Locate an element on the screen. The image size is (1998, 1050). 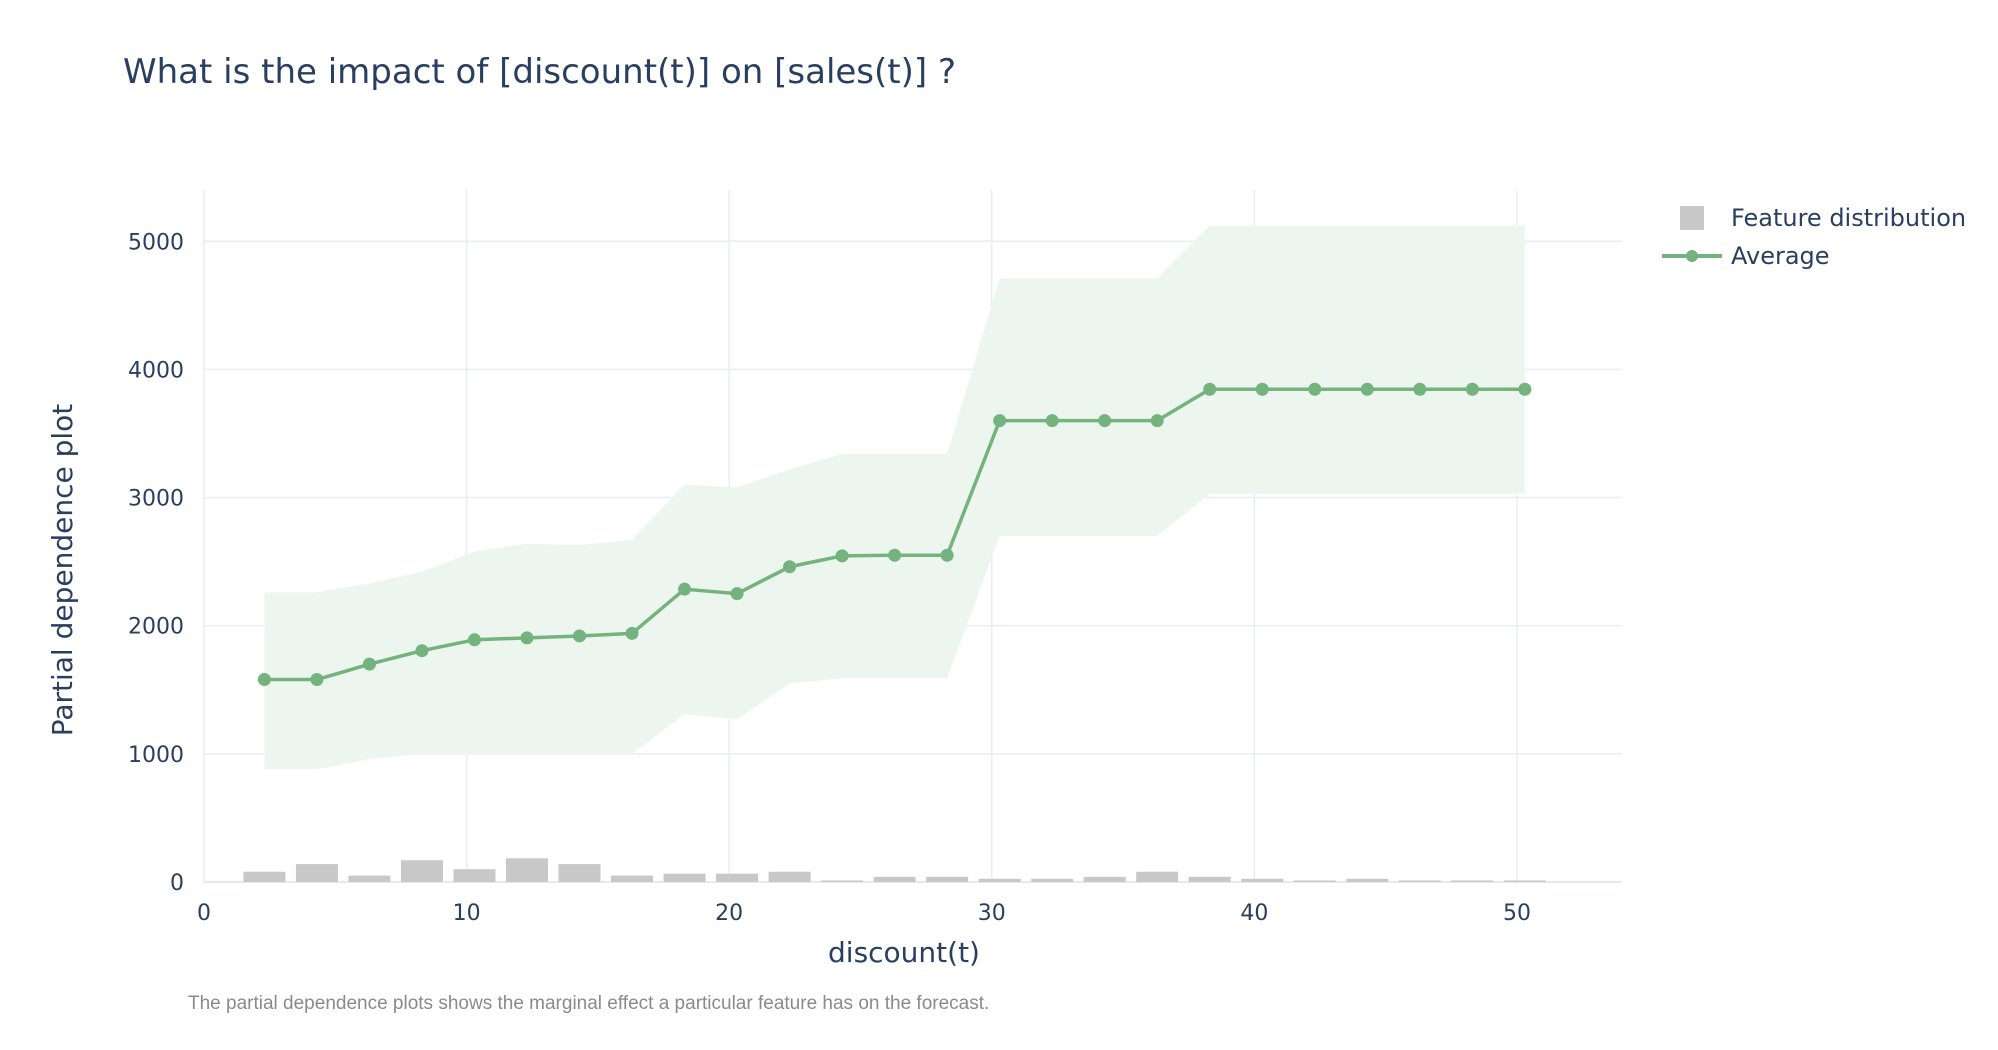
legend-swatch-marker is located at coordinates (1692, 256).